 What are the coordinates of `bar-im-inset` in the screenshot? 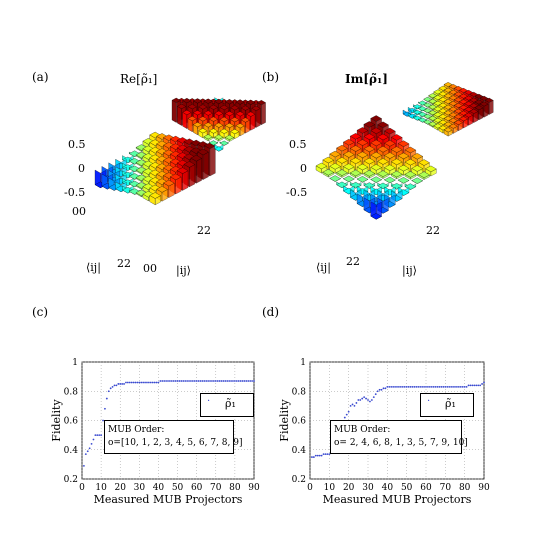 It's located at (474, 111).